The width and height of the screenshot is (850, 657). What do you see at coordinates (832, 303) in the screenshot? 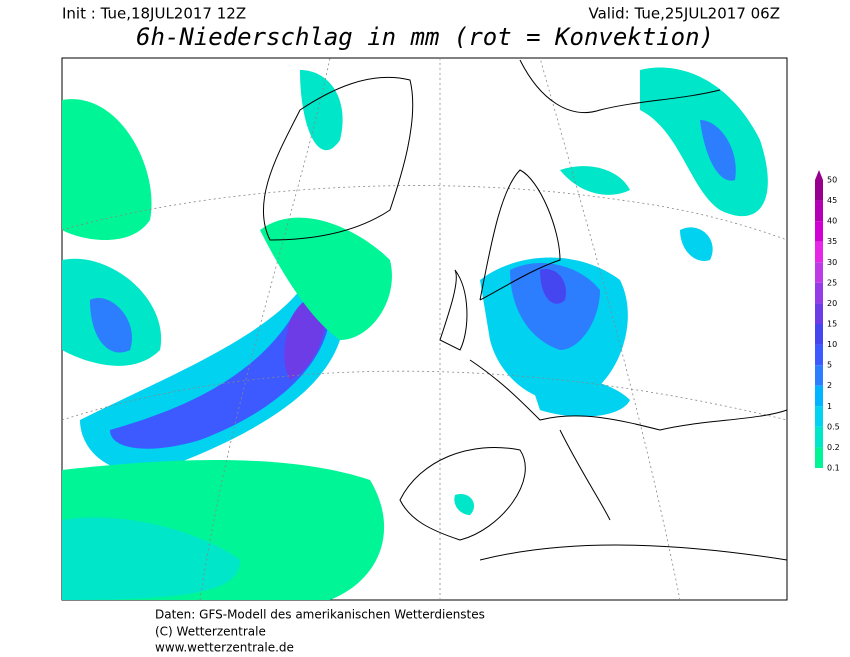
I see `legend-label: 20` at bounding box center [832, 303].